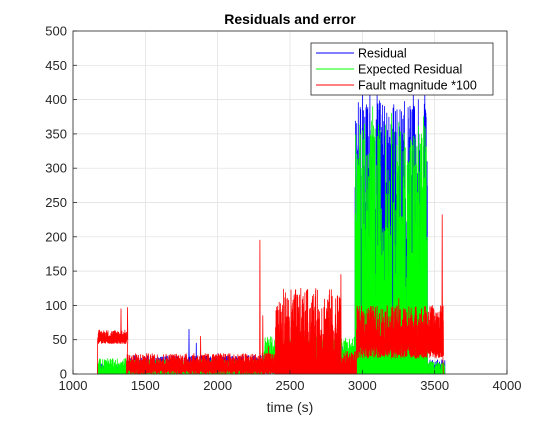 Image resolution: width=560 pixels, height=425 pixels. Describe the element at coordinates (60, 339) in the screenshot. I see `y-tick-label: 50` at that location.